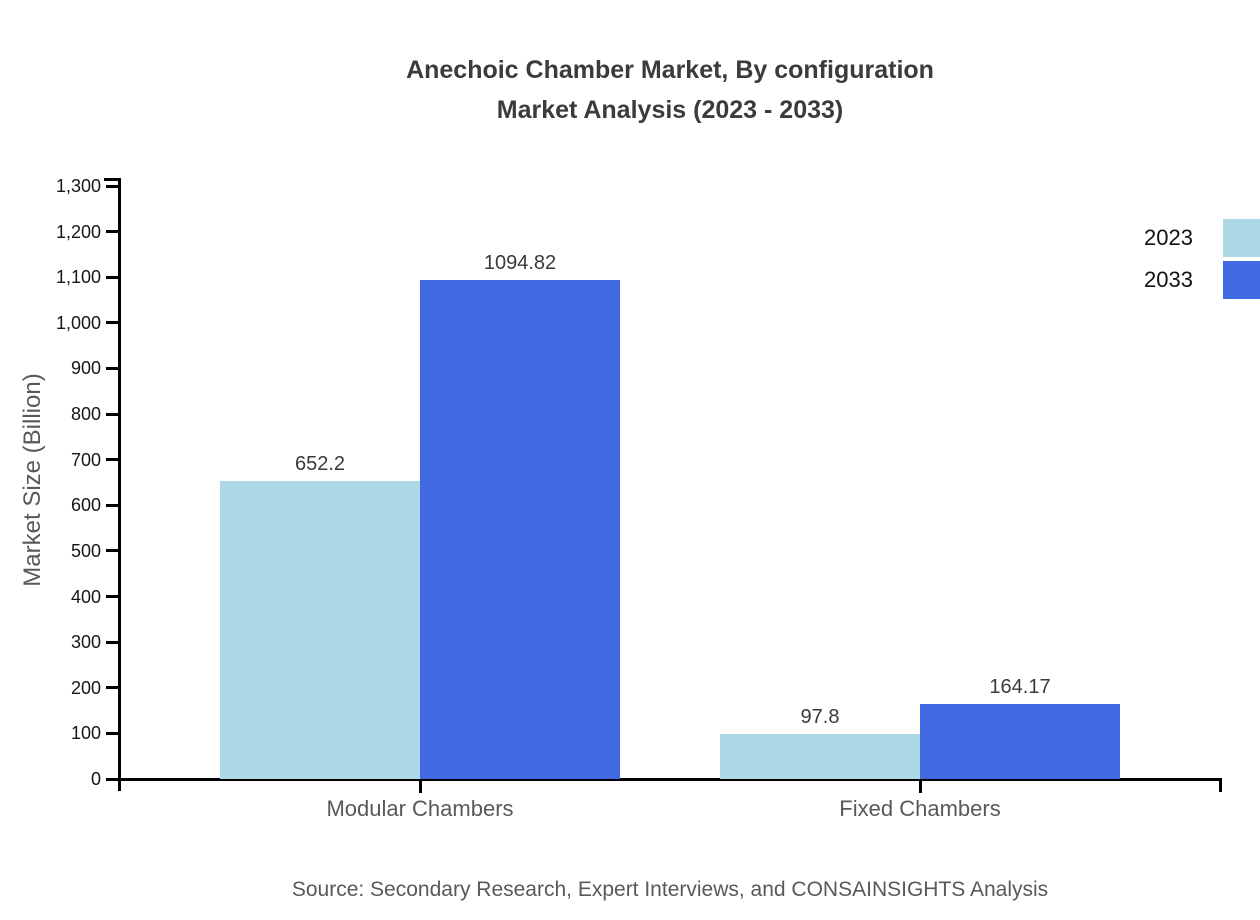 This screenshot has height=920, width=1260. Describe the element at coordinates (85, 368) in the screenshot. I see `y-tick-label: 900` at that location.